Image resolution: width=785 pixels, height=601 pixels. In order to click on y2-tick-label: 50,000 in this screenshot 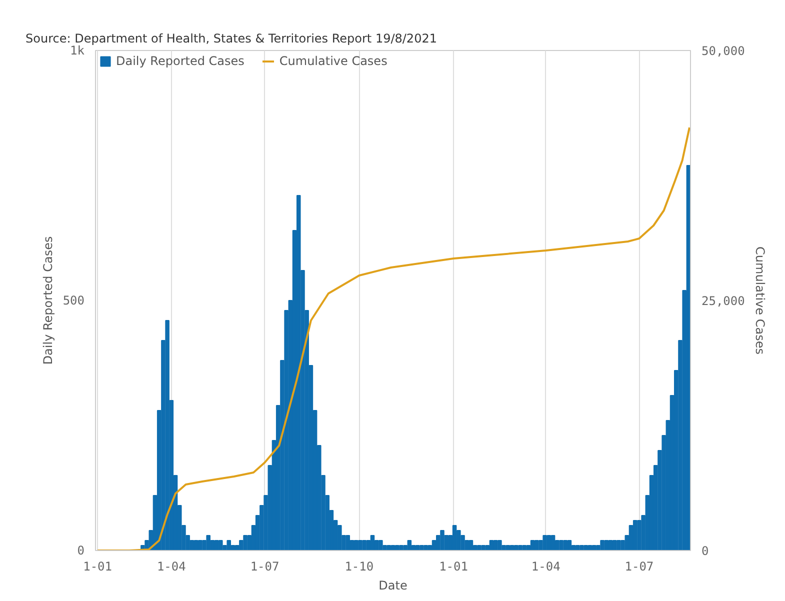, I will do `click(723, 51)`.